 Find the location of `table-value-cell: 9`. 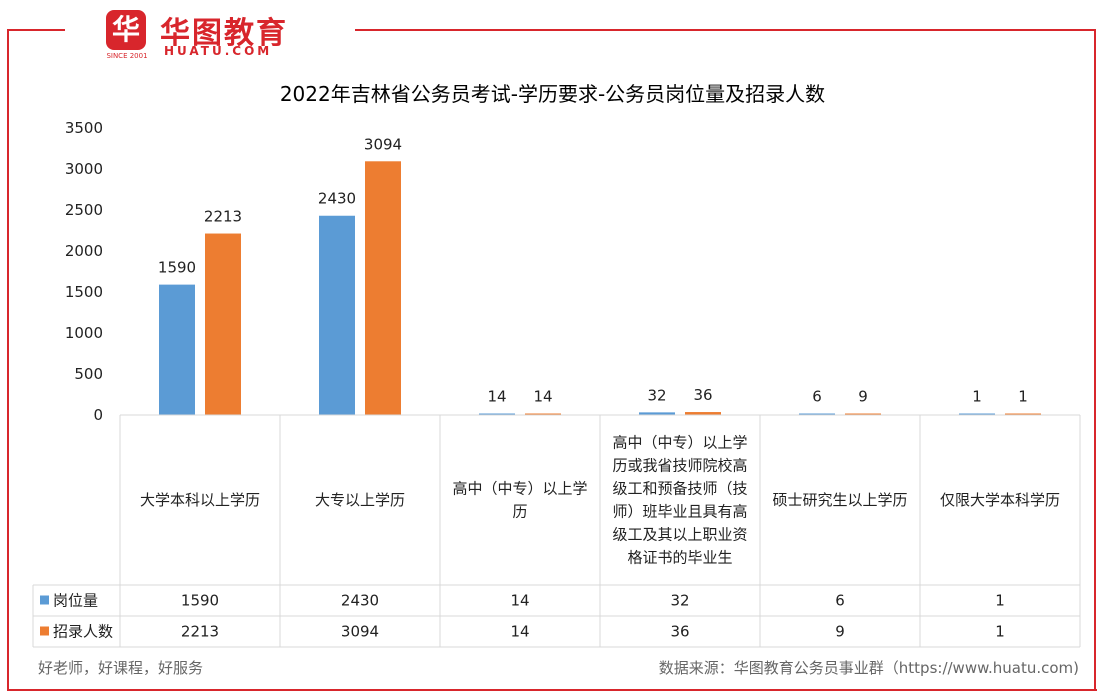

table-value-cell: 9 is located at coordinates (840, 632).